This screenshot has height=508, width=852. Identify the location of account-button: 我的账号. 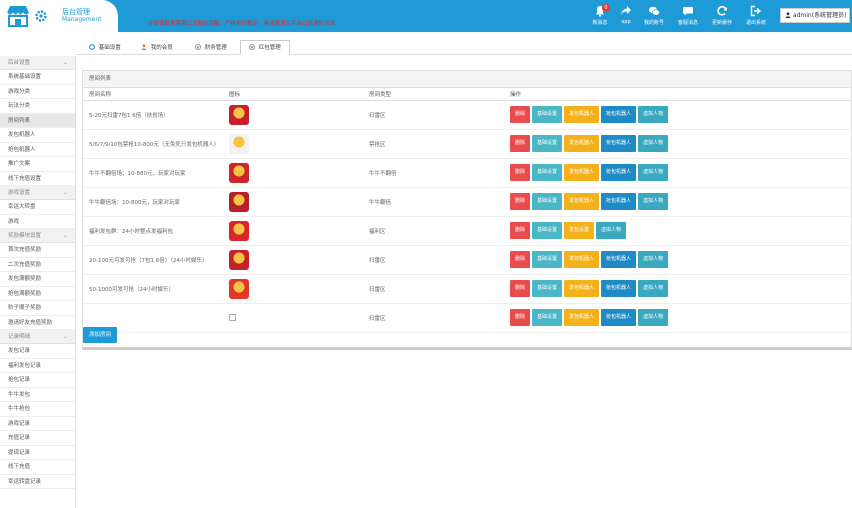
(654, 16).